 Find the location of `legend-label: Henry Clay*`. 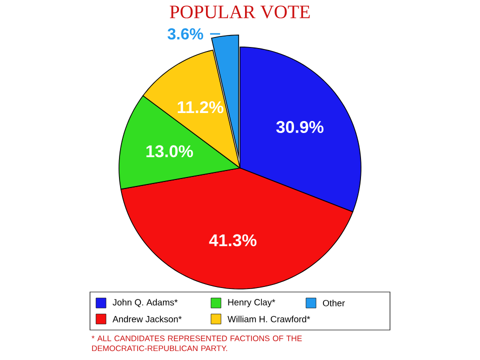

legend-label: Henry Clay* is located at coordinates (252, 303).